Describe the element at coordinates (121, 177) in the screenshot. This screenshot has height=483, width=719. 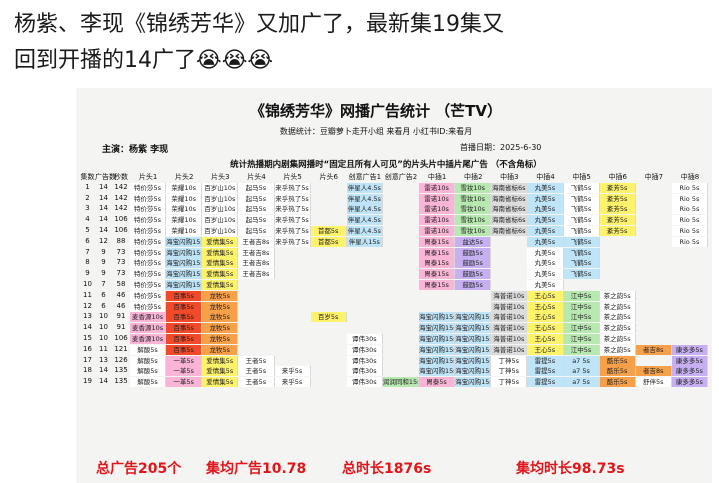
I see `column-header: 秒数` at that location.